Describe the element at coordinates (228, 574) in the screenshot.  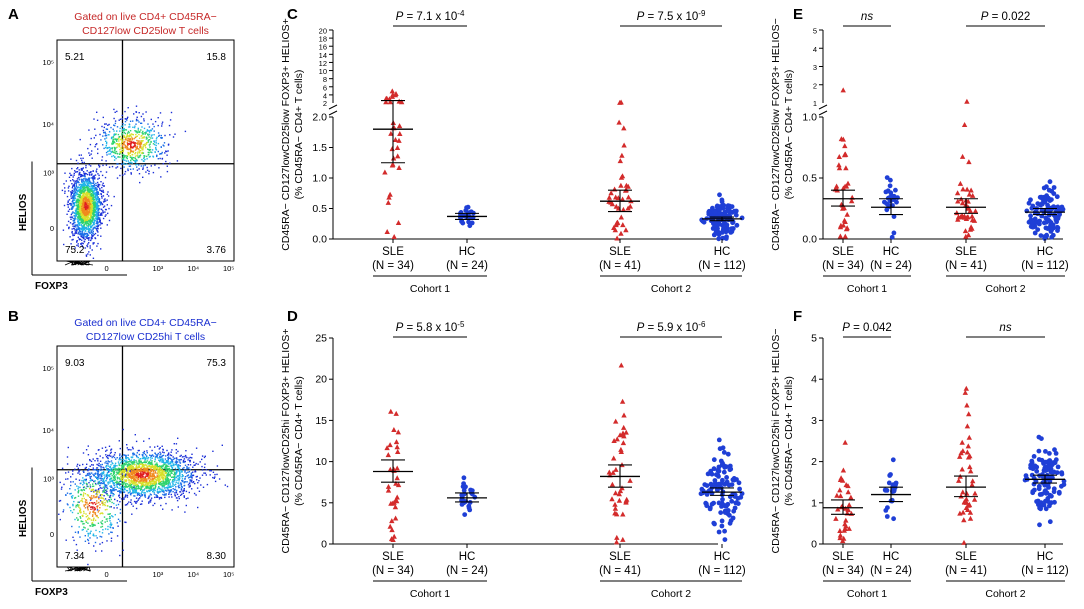
I see `x-tick-label: 10⁵` at that location.